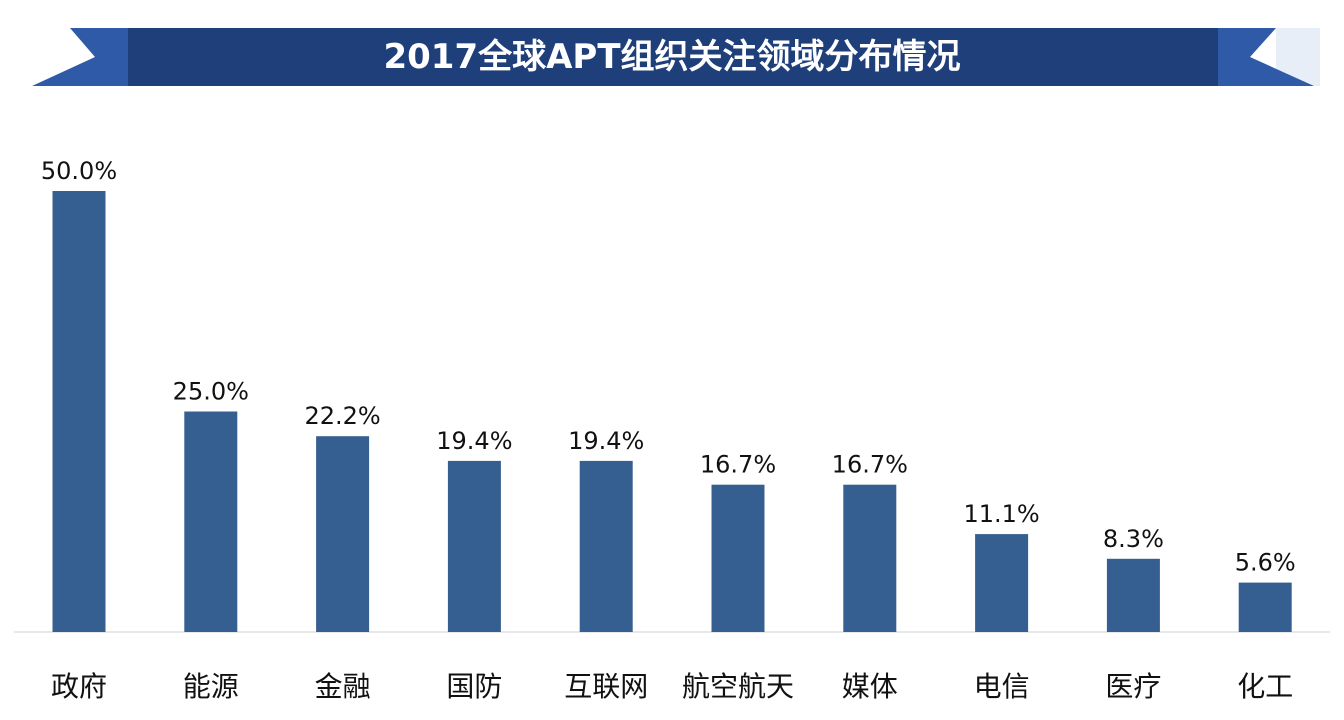 Image resolution: width=1344 pixels, height=720 pixels. Describe the element at coordinates (738, 686) in the screenshot. I see `category-label-5: 航空航天` at that location.